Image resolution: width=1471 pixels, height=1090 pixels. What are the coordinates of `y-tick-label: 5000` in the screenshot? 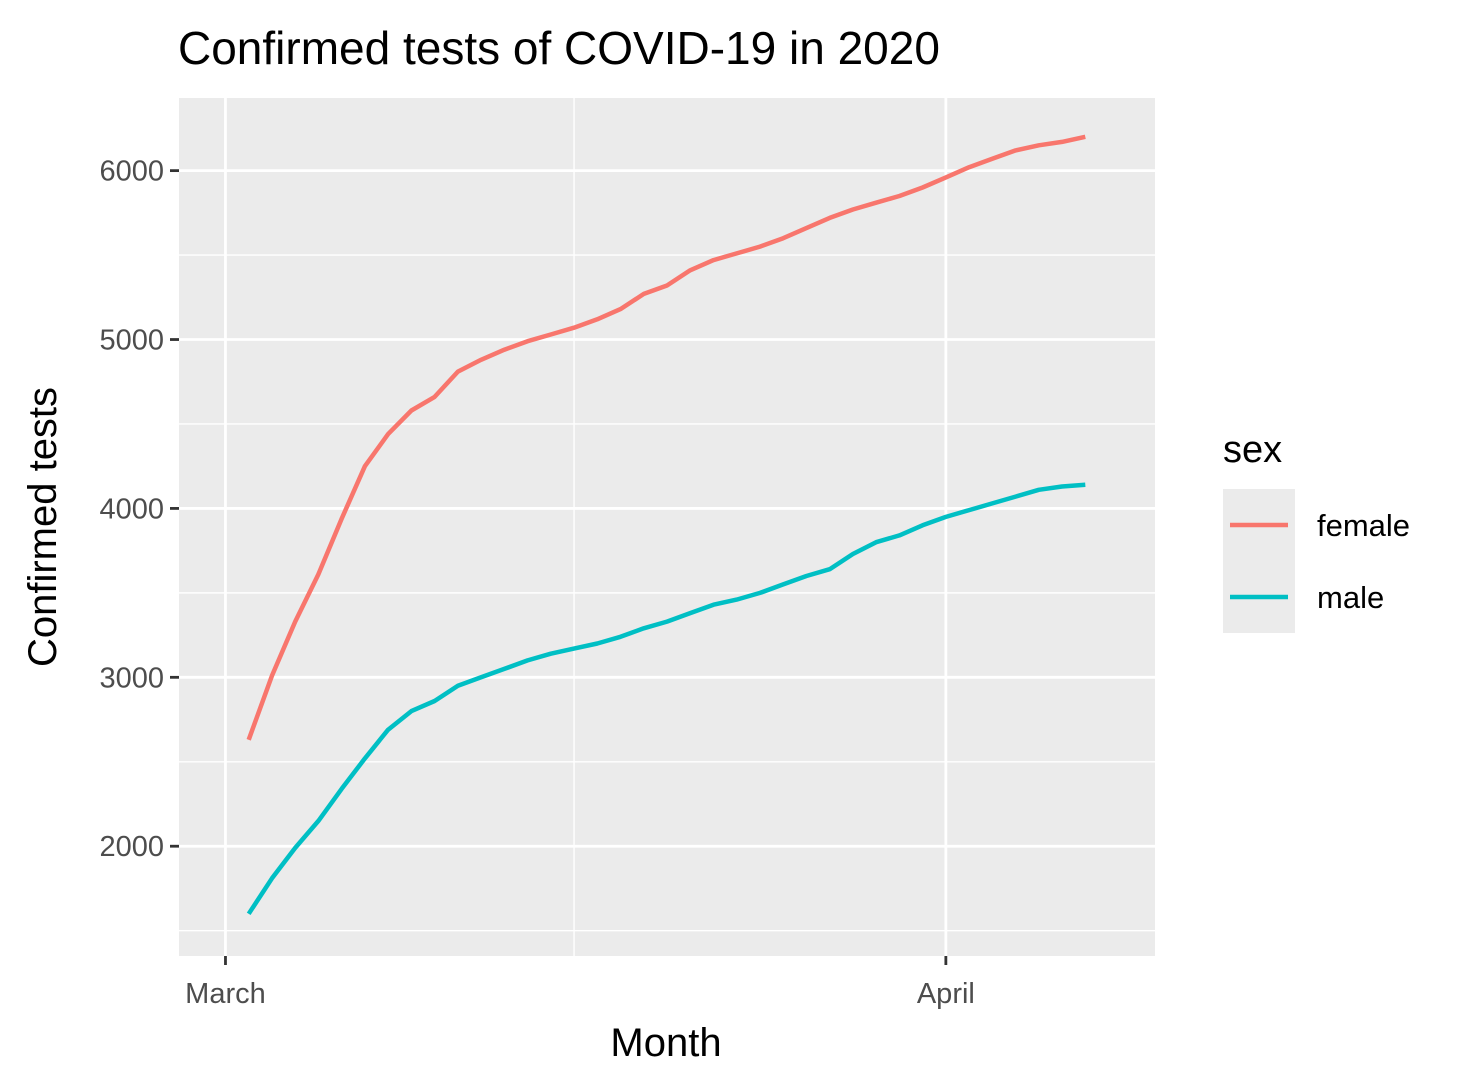 It's located at (131, 341).